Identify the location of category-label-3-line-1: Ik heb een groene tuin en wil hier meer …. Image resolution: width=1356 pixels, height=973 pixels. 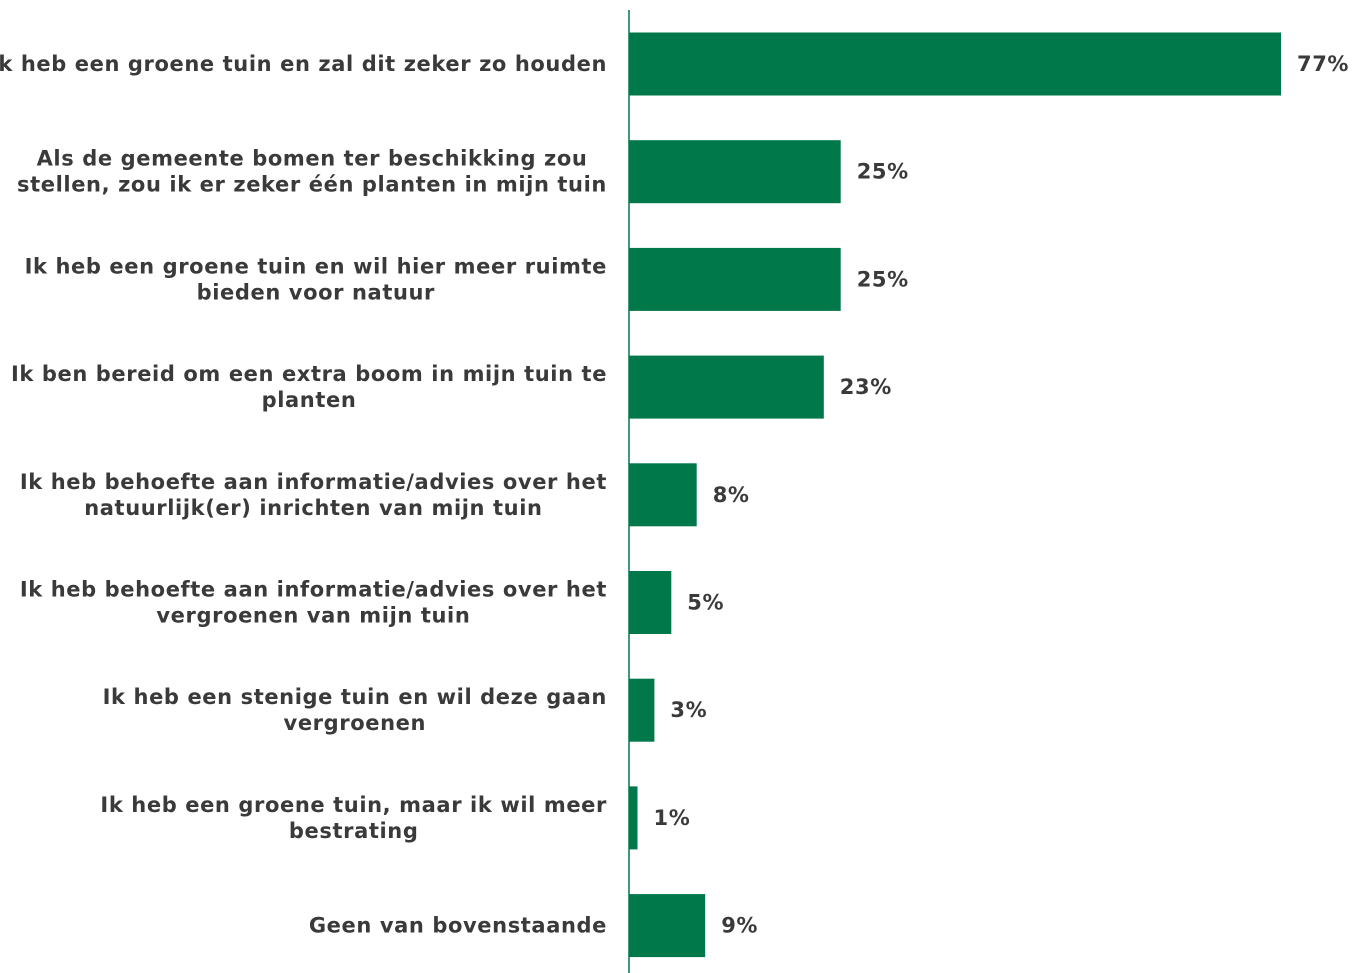
(316, 266).